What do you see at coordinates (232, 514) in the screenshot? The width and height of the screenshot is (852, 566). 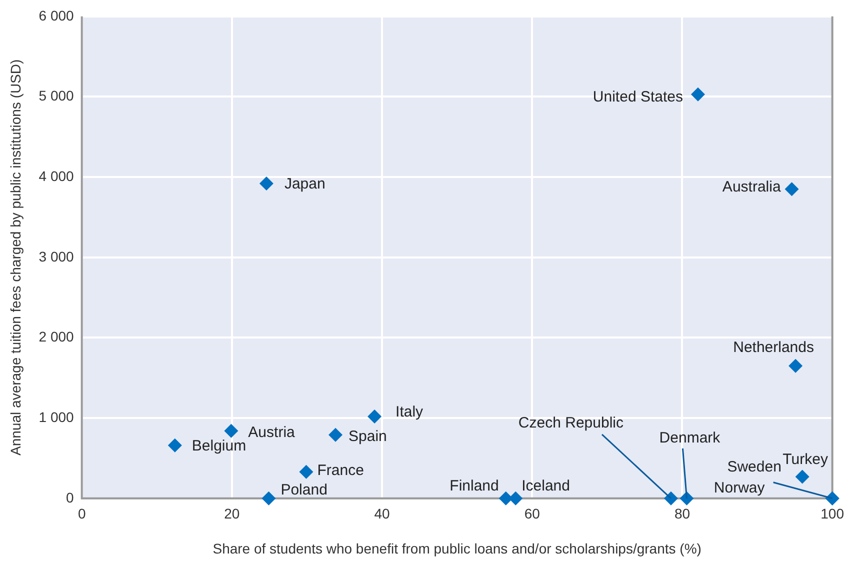 I see `x-tick-label: 20` at bounding box center [232, 514].